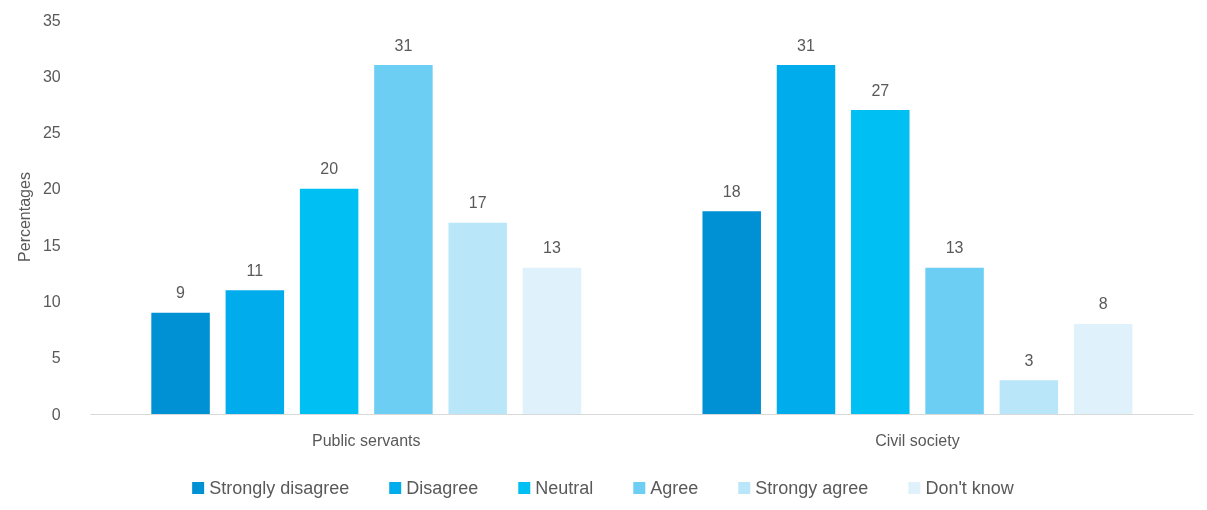 The image size is (1207, 510). Describe the element at coordinates (1029, 360) in the screenshot. I see `data-label: 3` at that location.